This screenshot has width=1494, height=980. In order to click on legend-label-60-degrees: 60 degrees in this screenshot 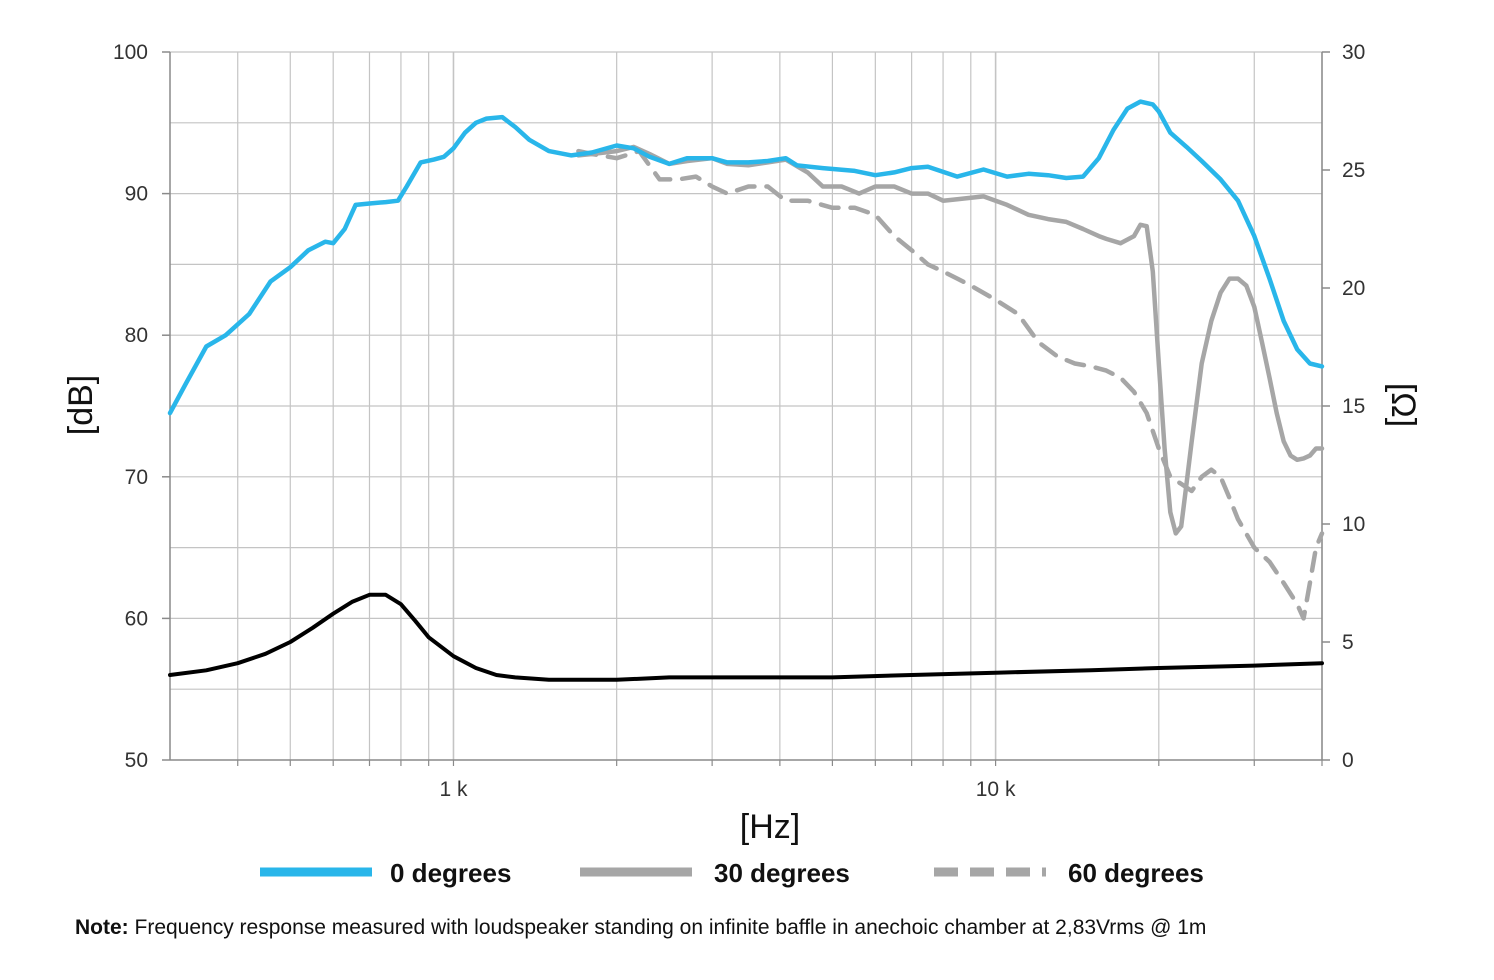, I will do `click(1136, 873)`.